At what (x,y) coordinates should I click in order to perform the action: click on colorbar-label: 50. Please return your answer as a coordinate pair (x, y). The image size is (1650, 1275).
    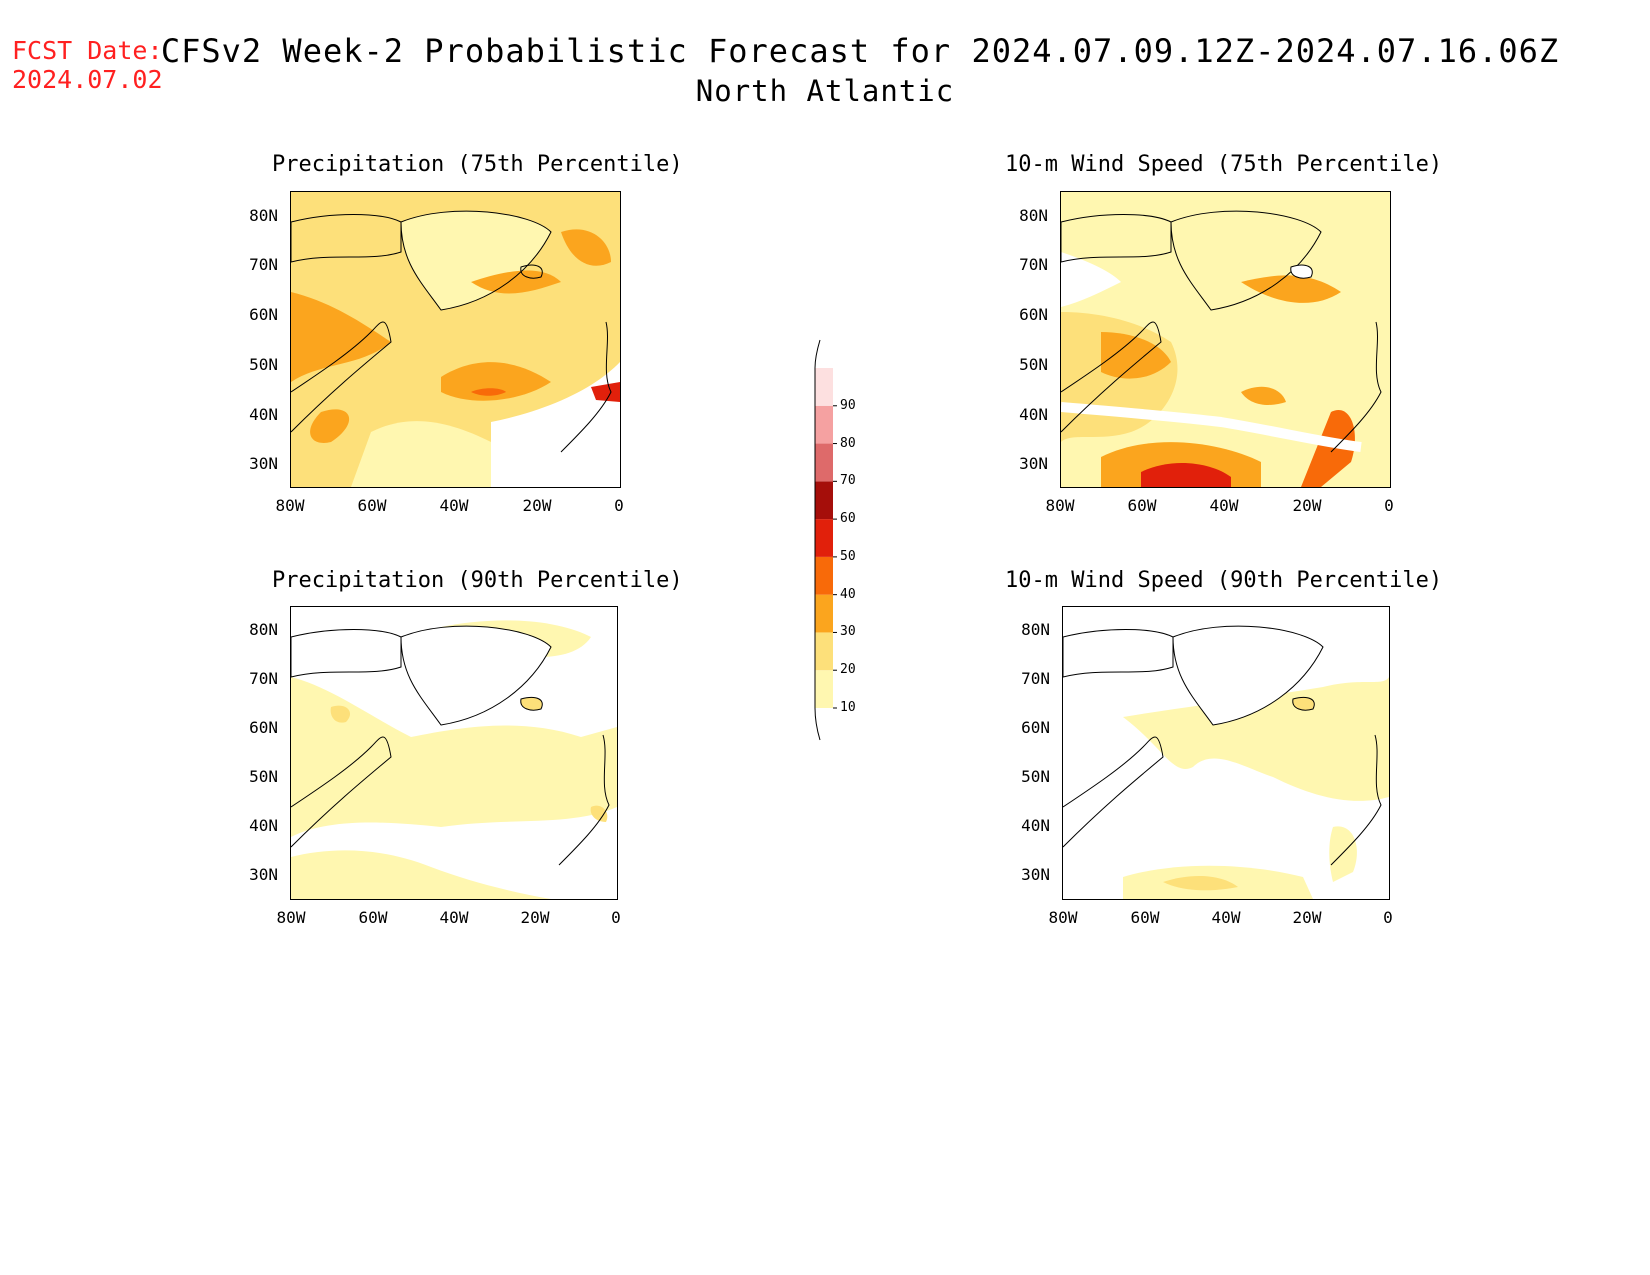
    Looking at the image, I should click on (848, 556).